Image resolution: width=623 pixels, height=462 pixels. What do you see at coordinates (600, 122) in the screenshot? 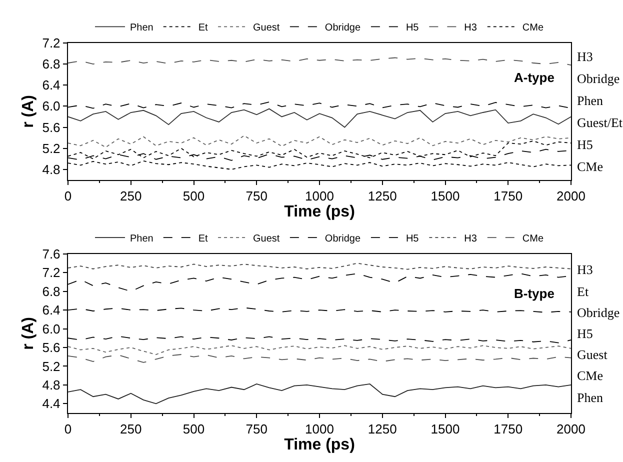
I see `text: Guest/Et` at bounding box center [600, 122].